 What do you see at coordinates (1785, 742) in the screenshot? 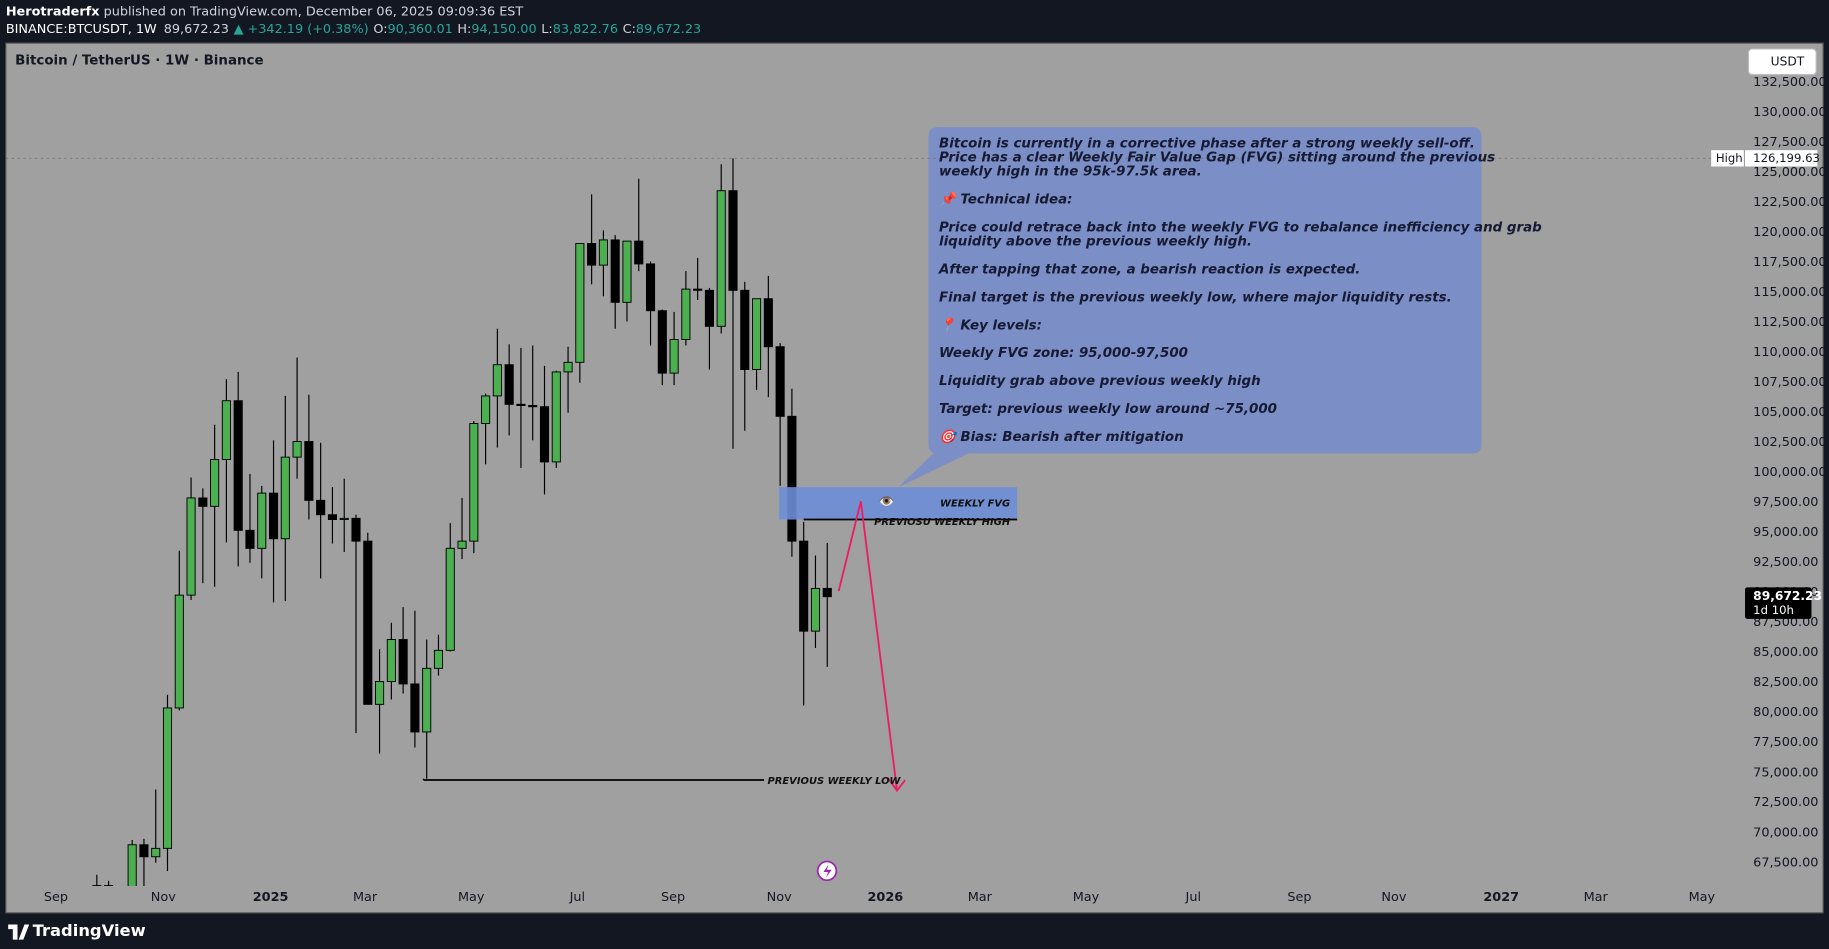
I see `y-tick-label: 77,500.00` at bounding box center [1785, 742].